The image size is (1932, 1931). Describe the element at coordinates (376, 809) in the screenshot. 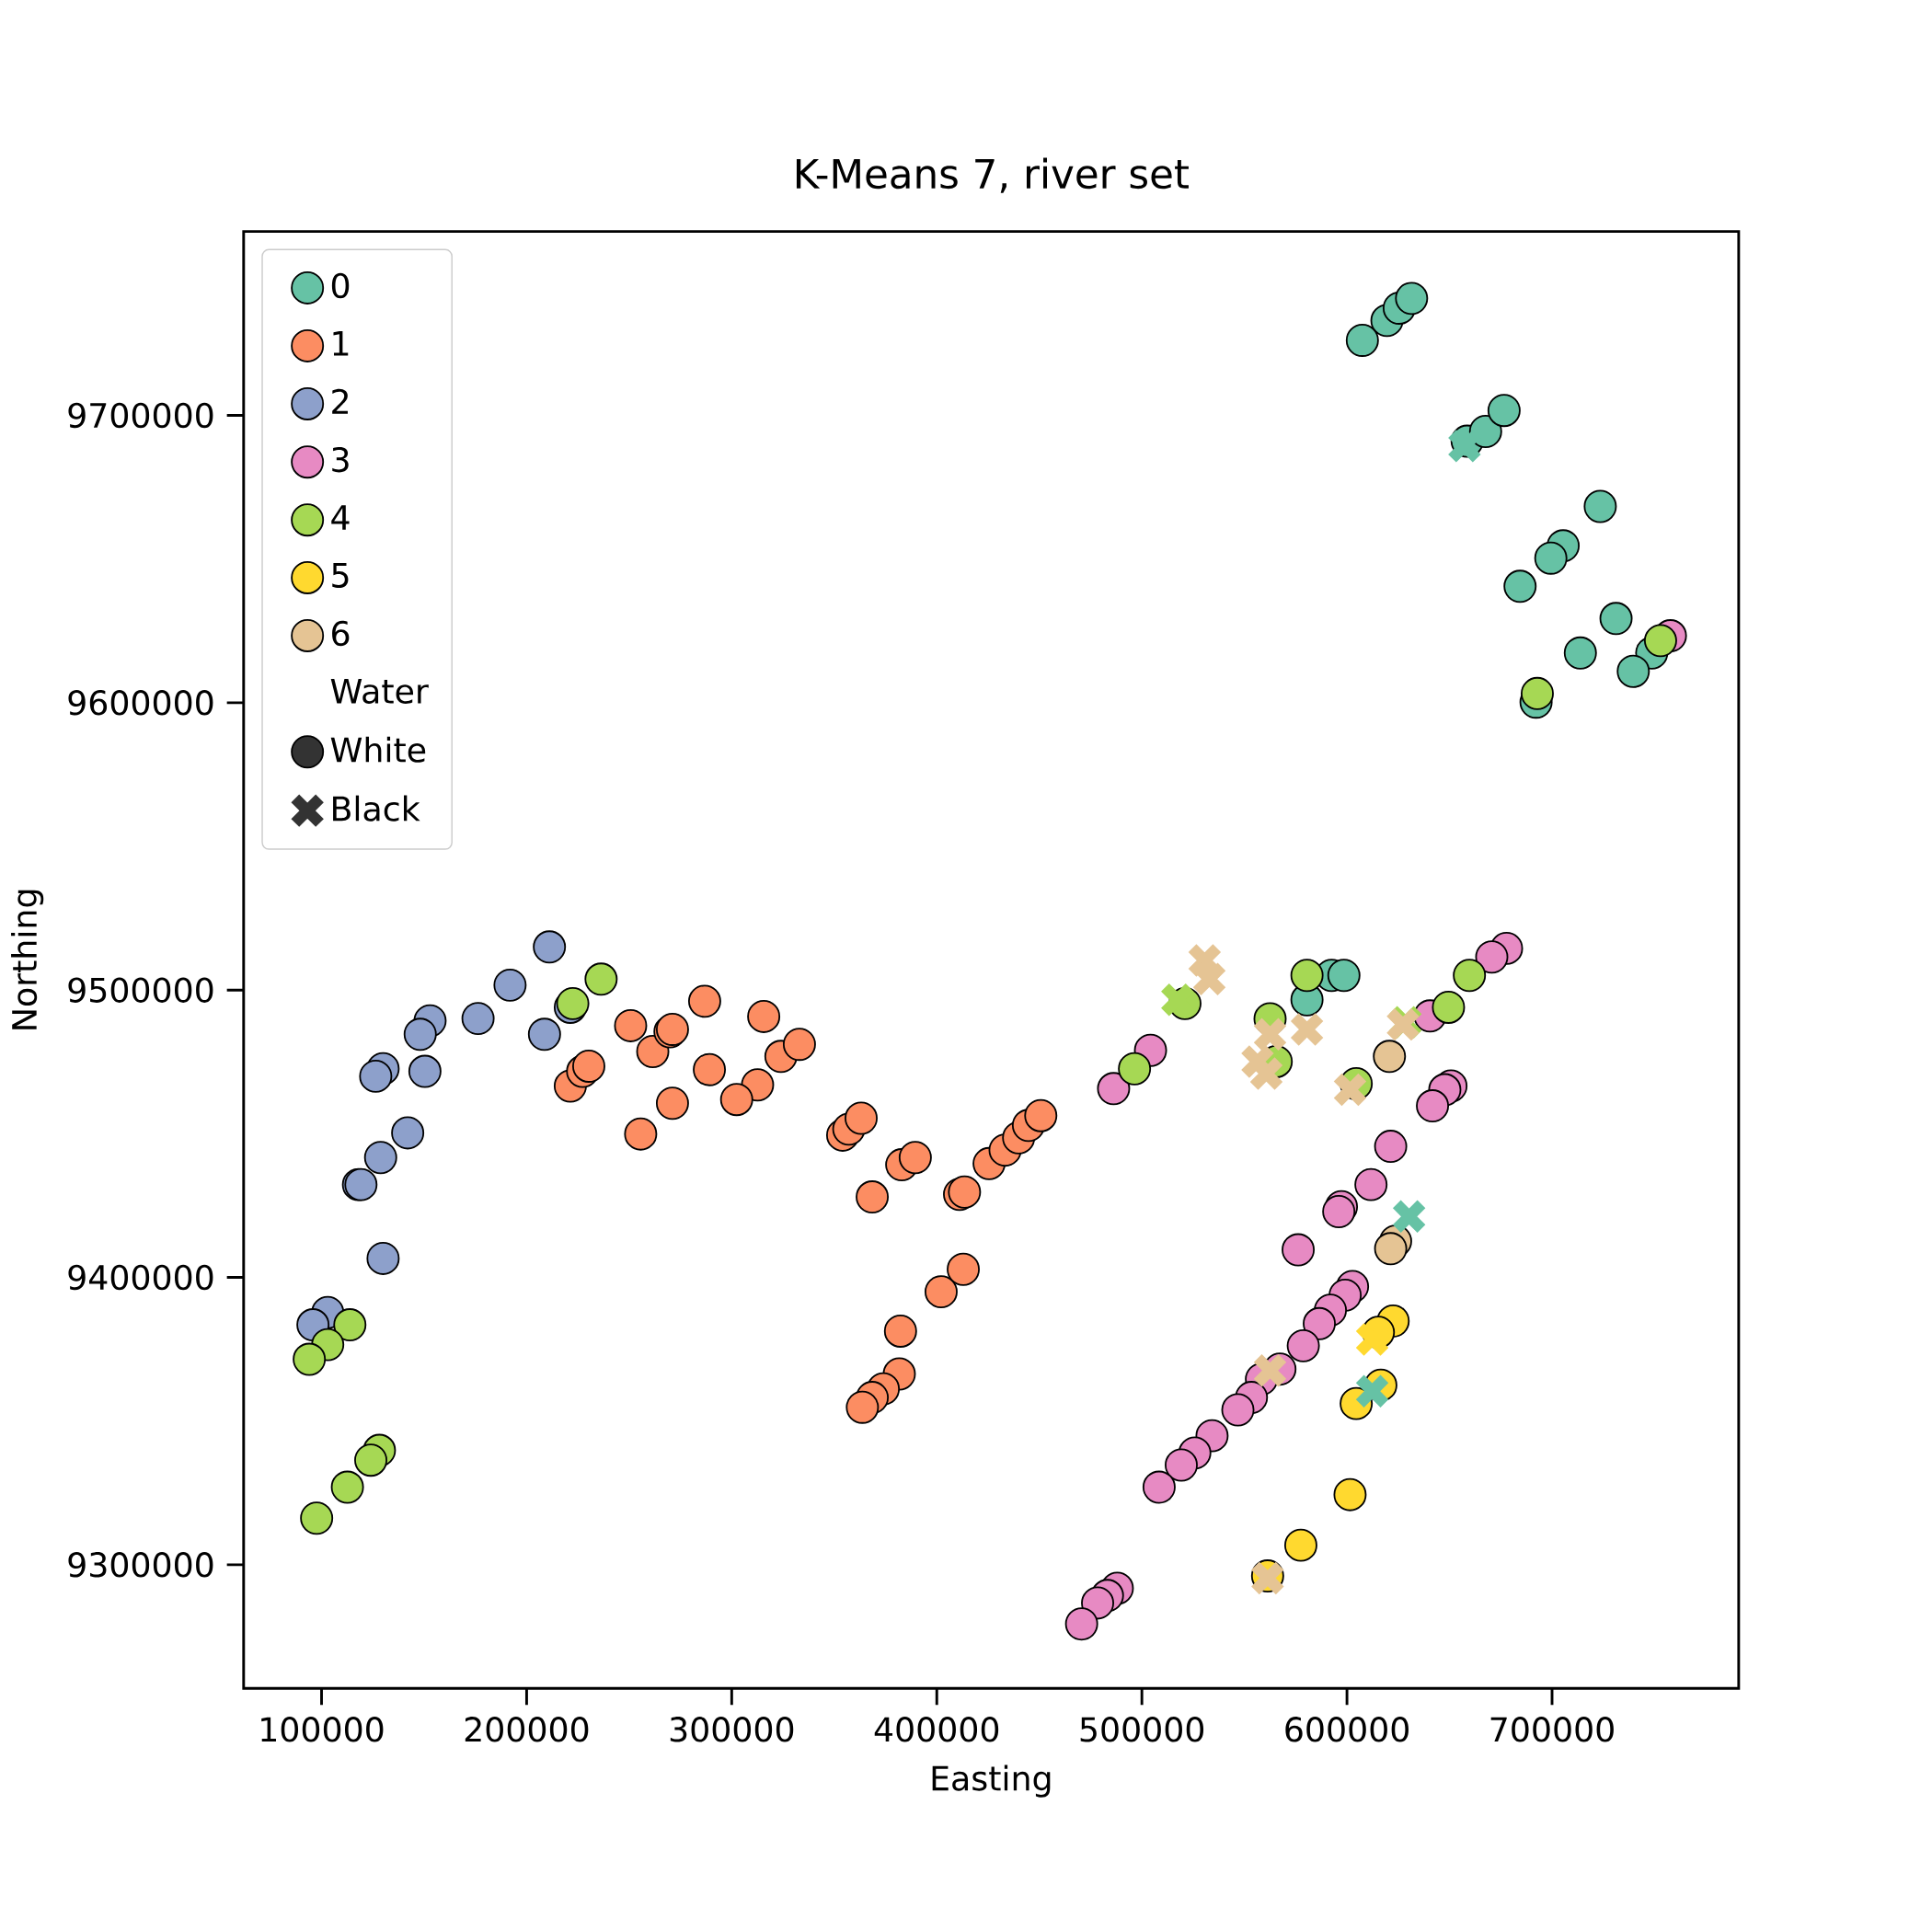

I see `legend-label: Black` at that location.